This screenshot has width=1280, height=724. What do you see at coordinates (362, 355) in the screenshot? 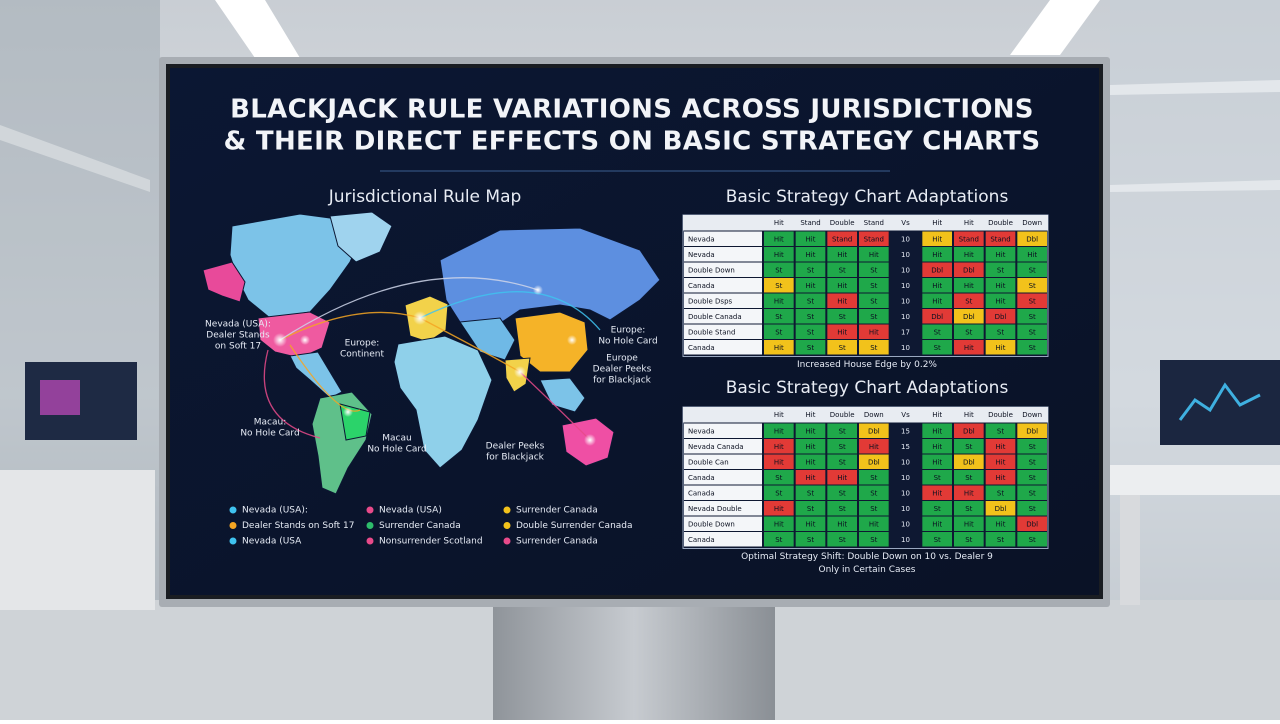
I see `map-label: Continent` at bounding box center [362, 355].